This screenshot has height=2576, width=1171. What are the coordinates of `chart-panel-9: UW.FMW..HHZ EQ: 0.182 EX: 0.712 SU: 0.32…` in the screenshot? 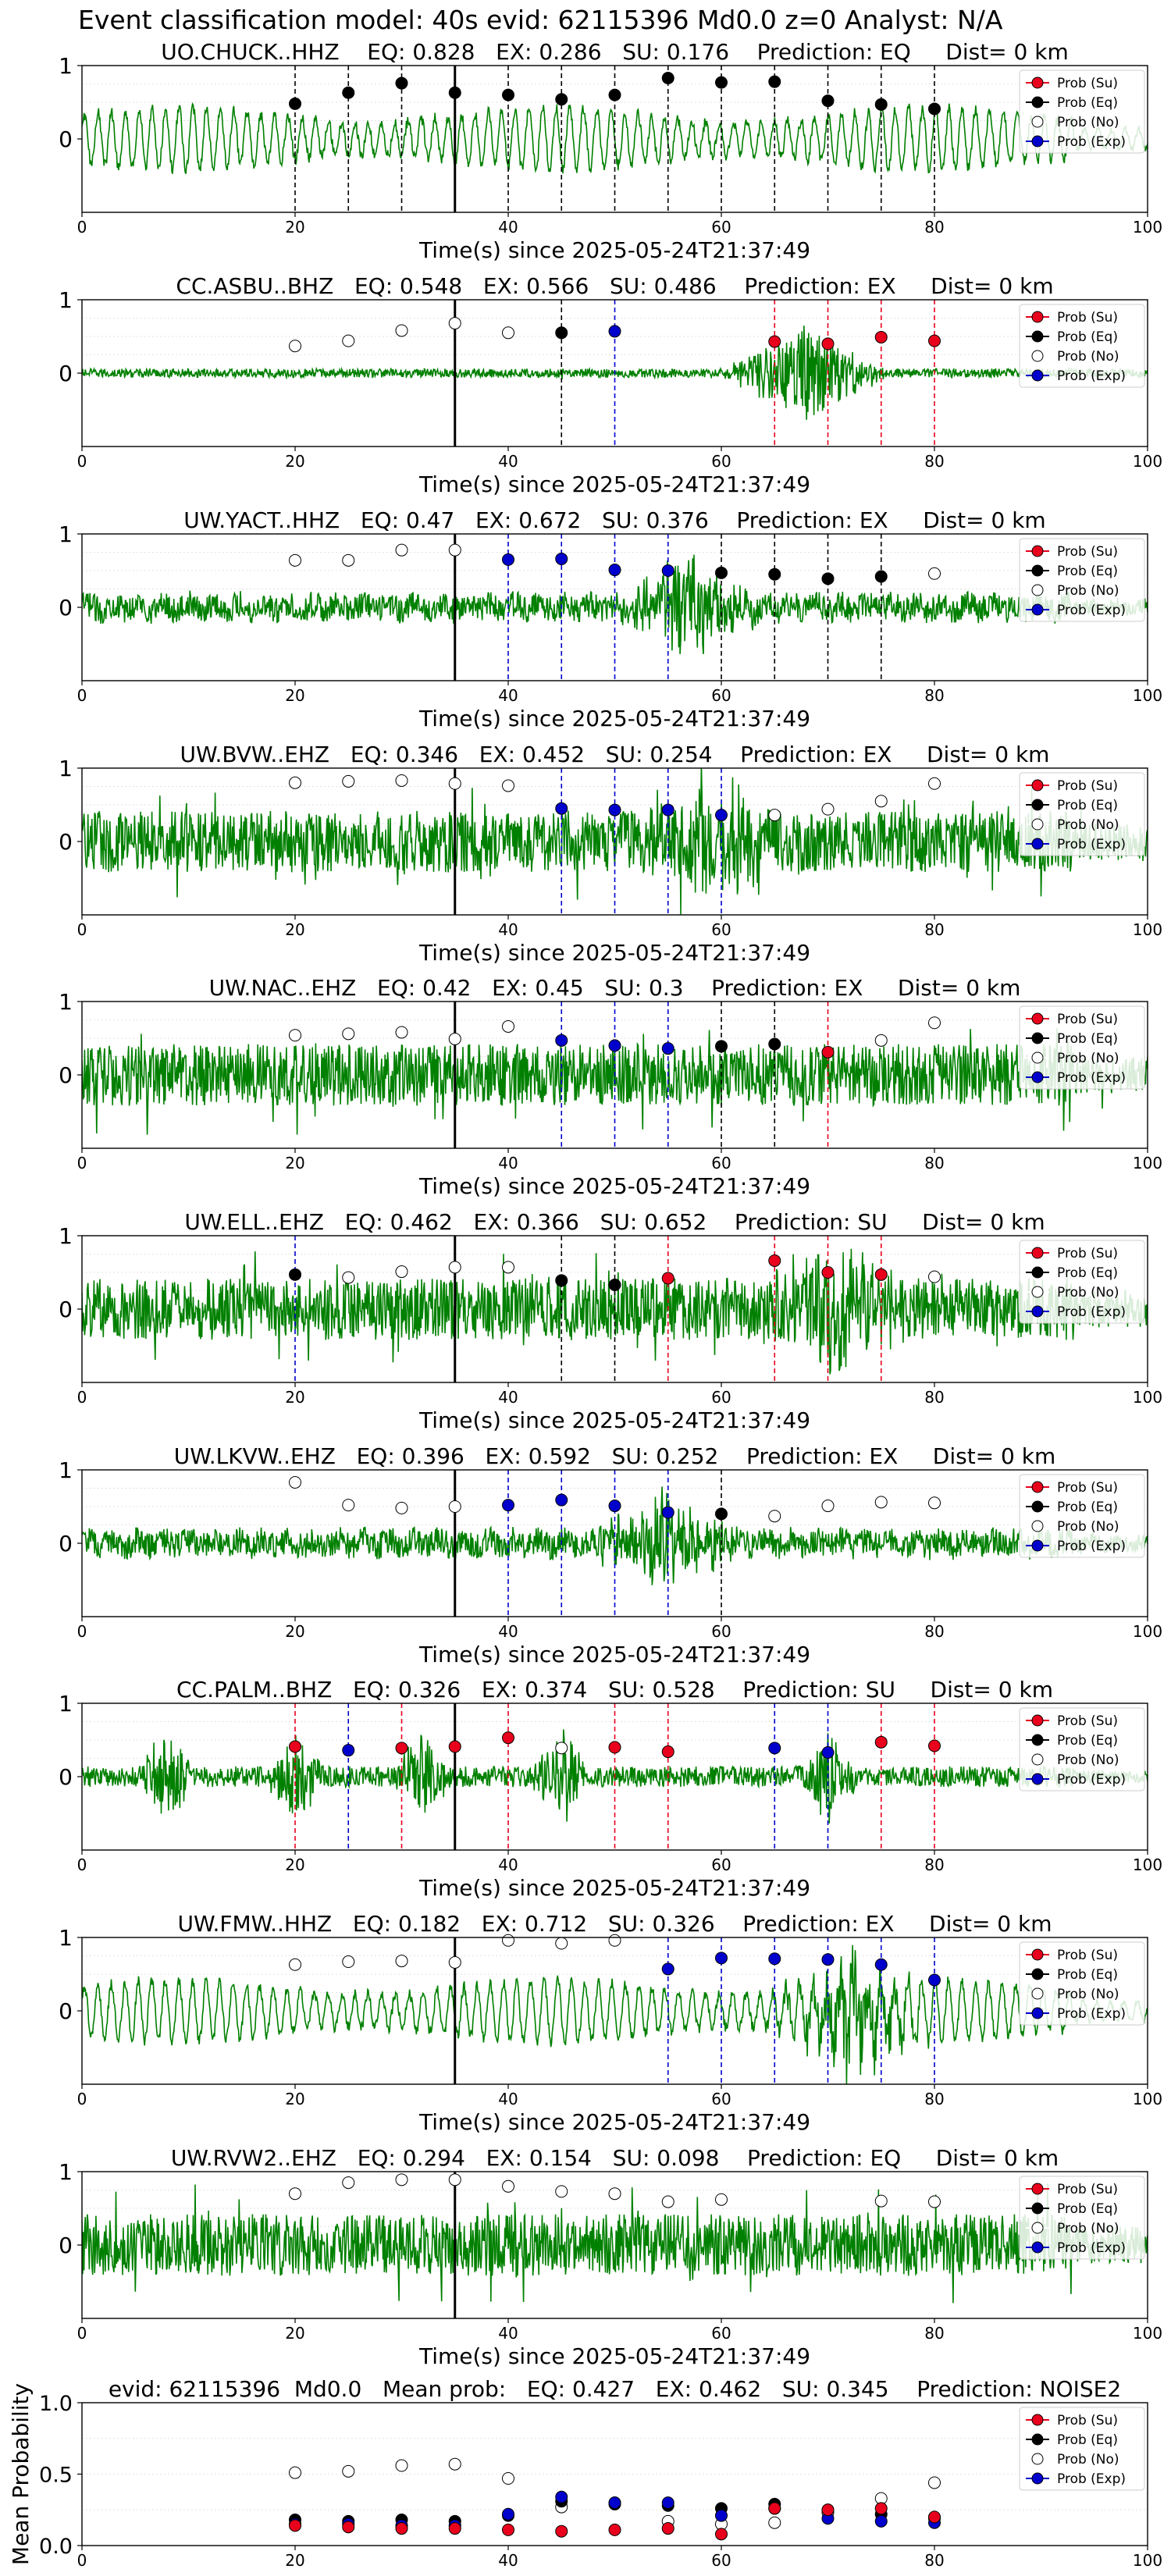 It's located at (610, 2023).